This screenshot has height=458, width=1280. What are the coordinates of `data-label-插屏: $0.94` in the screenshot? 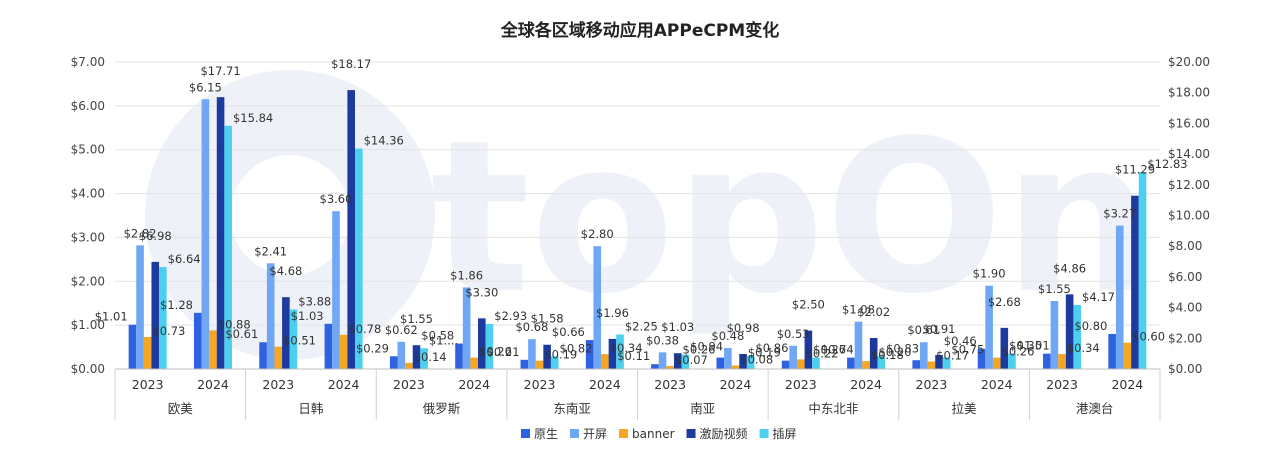 It's located at (706, 347).